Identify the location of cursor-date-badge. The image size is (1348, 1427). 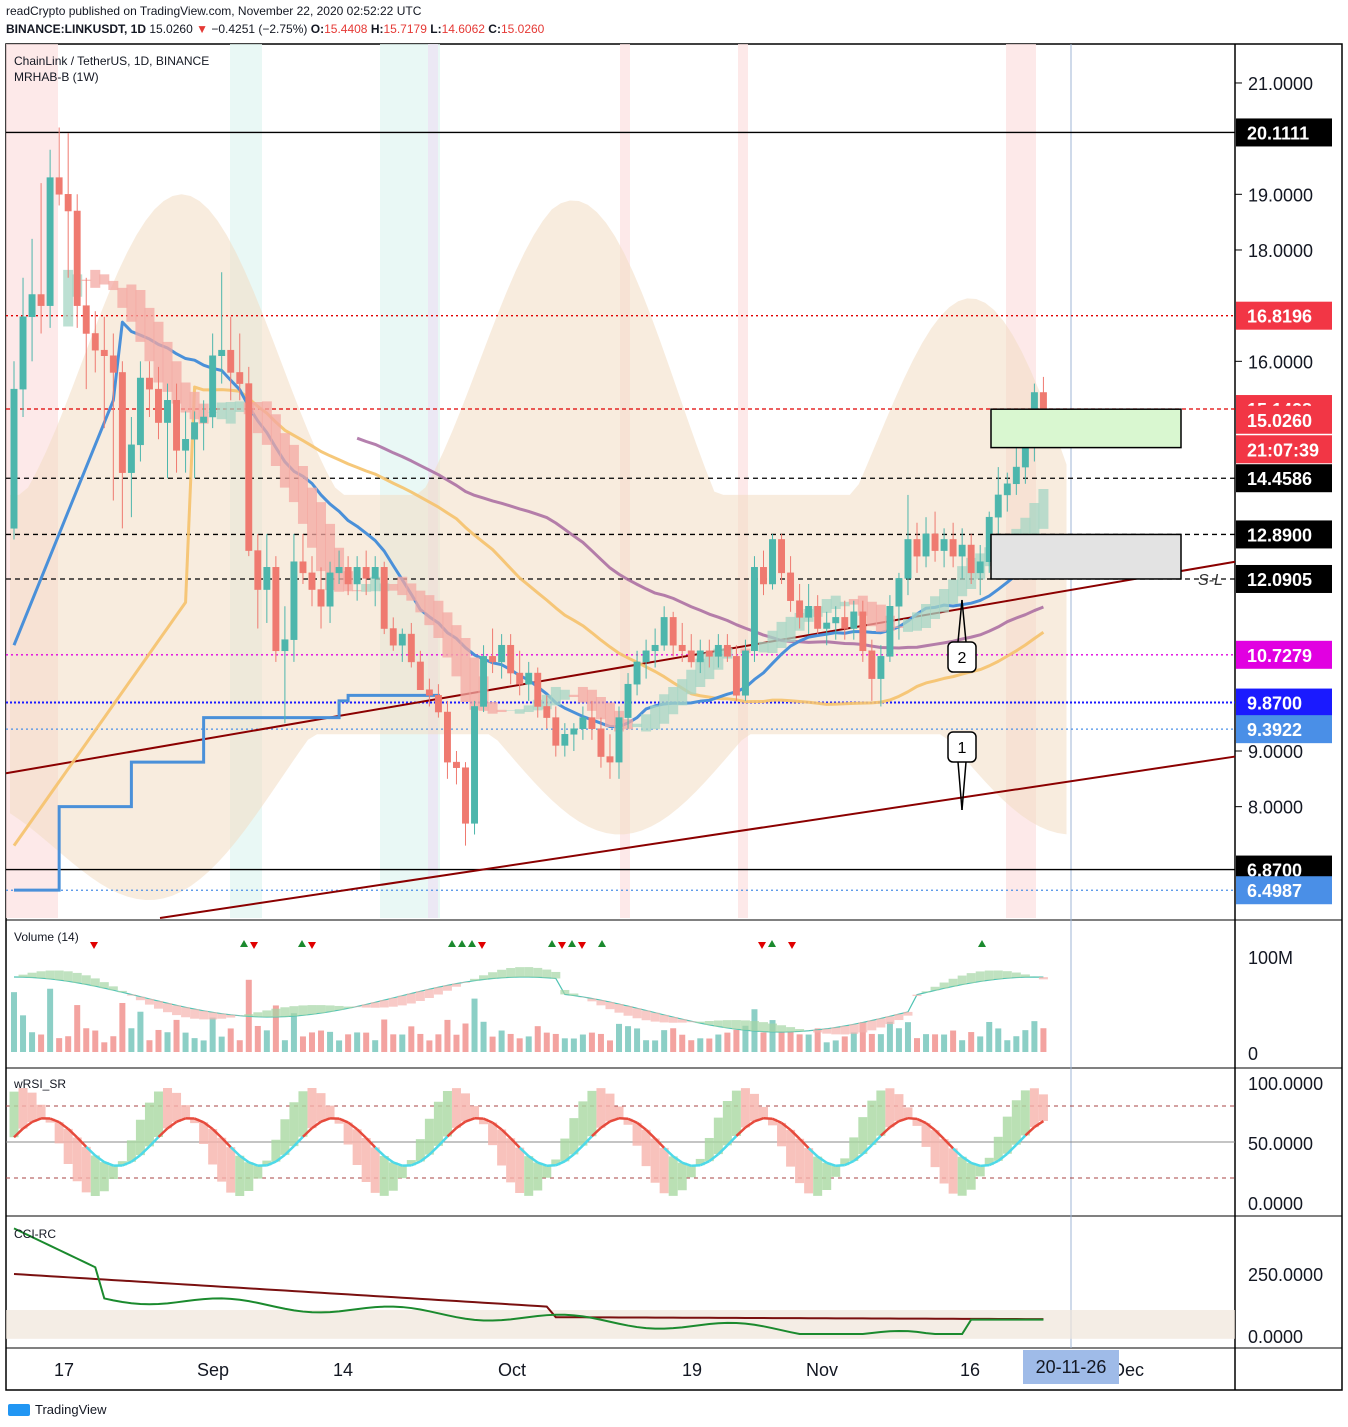
(1071, 1367).